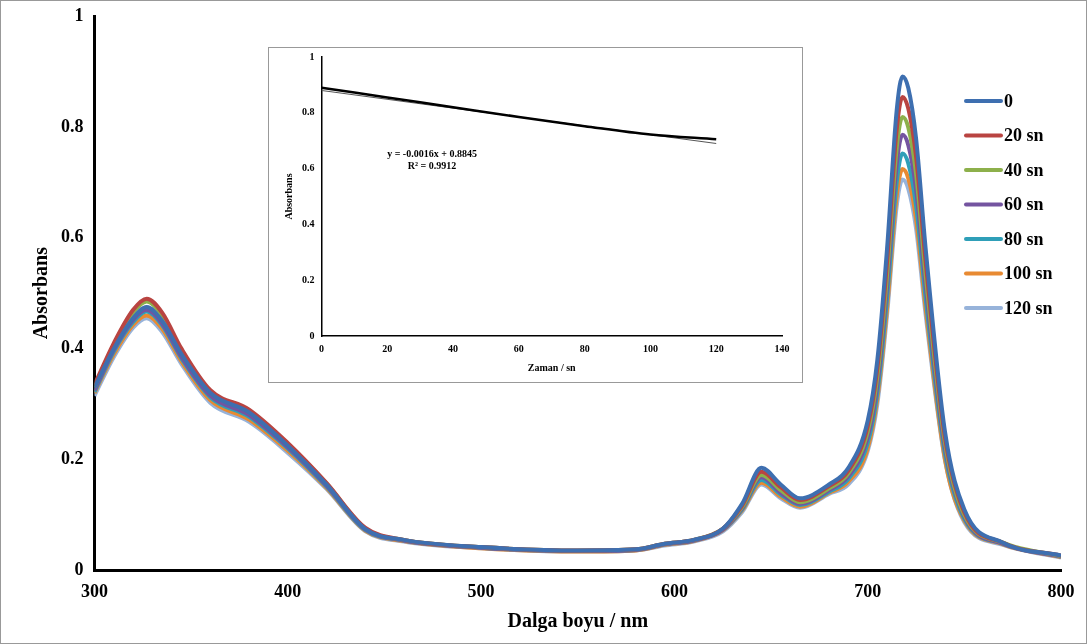 Image resolution: width=1087 pixels, height=644 pixels. I want to click on x-tick-label: 80, so click(584, 348).